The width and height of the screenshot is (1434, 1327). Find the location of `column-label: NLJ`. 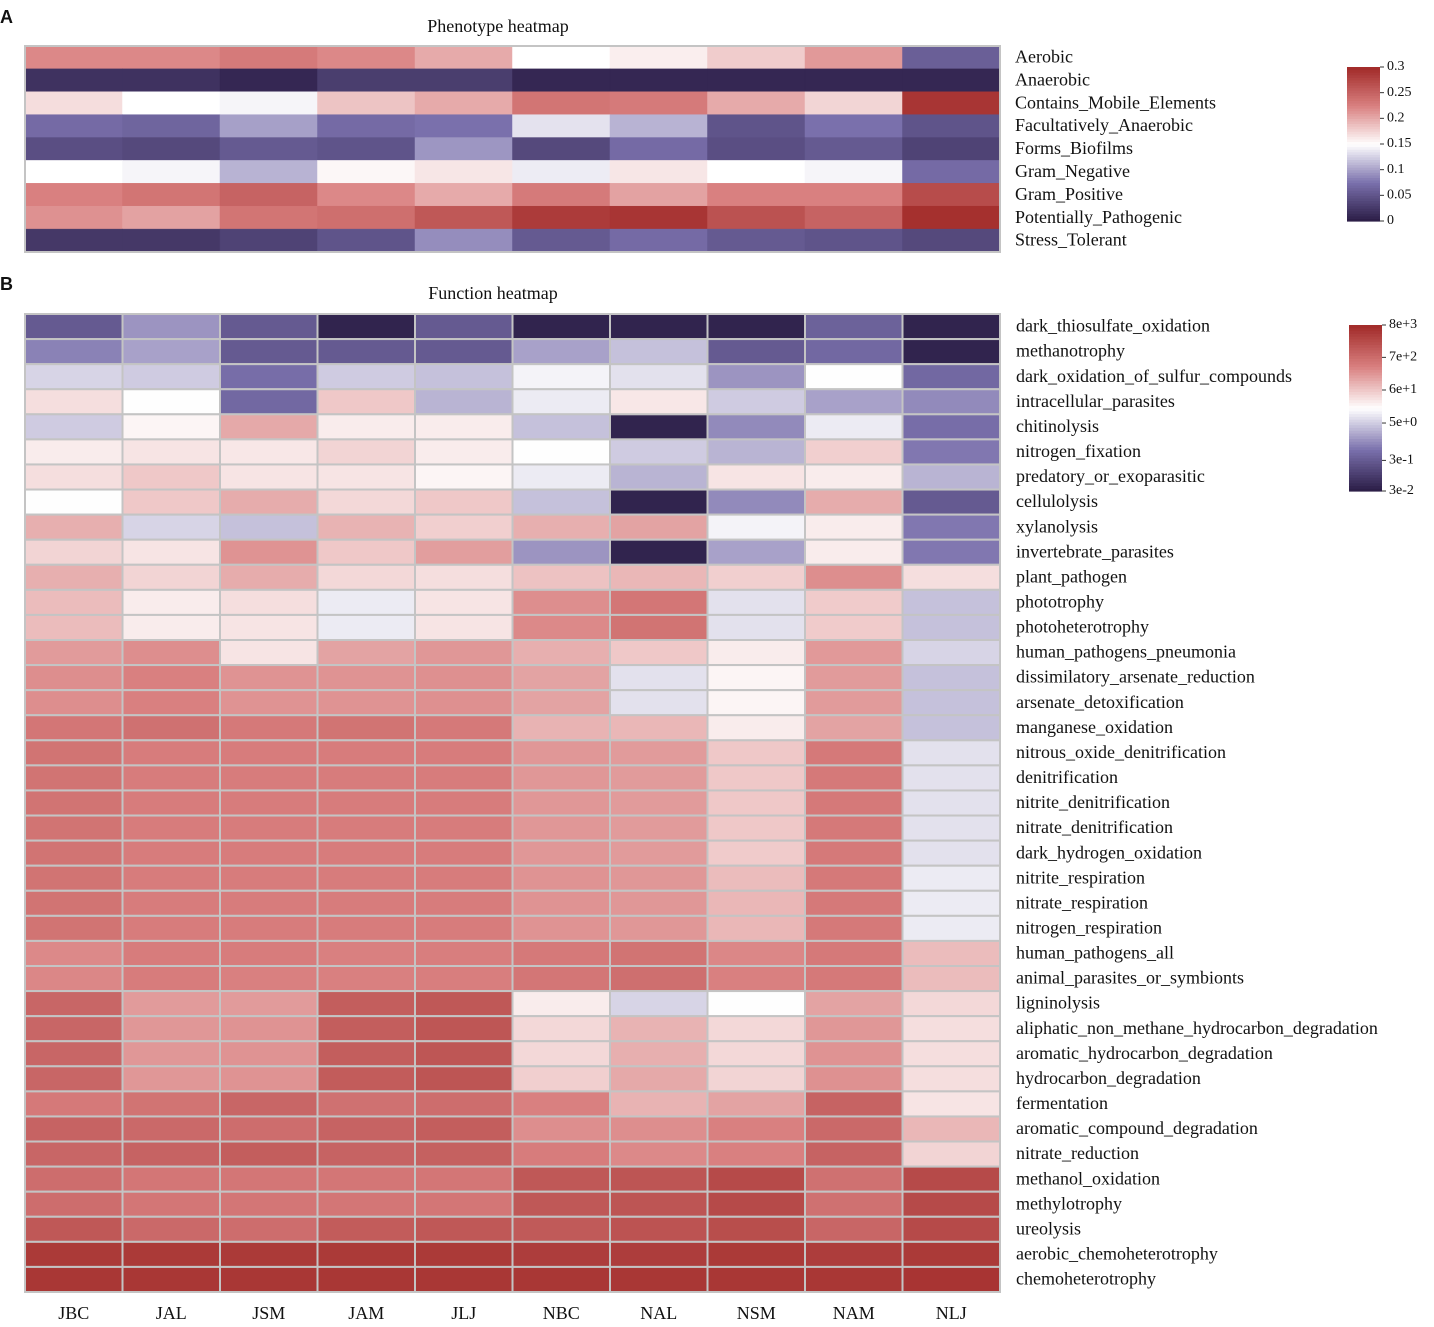

column-label: NLJ is located at coordinates (951, 1313).